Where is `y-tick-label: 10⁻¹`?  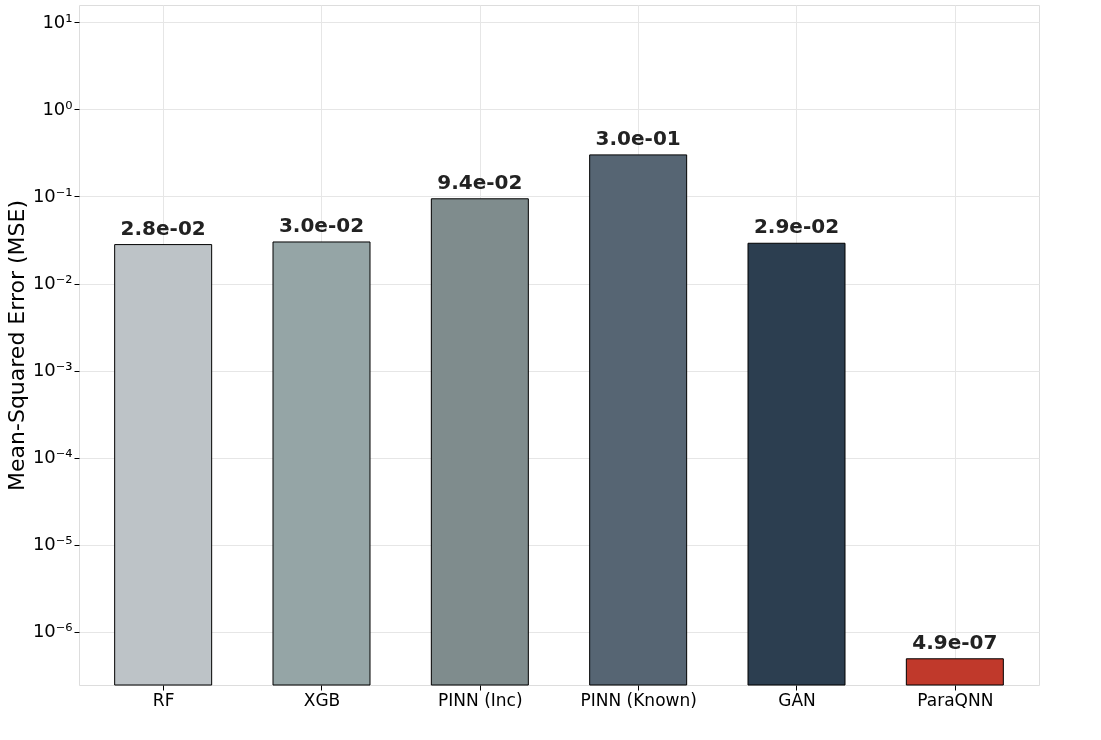 y-tick-label: 10⁻¹ is located at coordinates (52, 195).